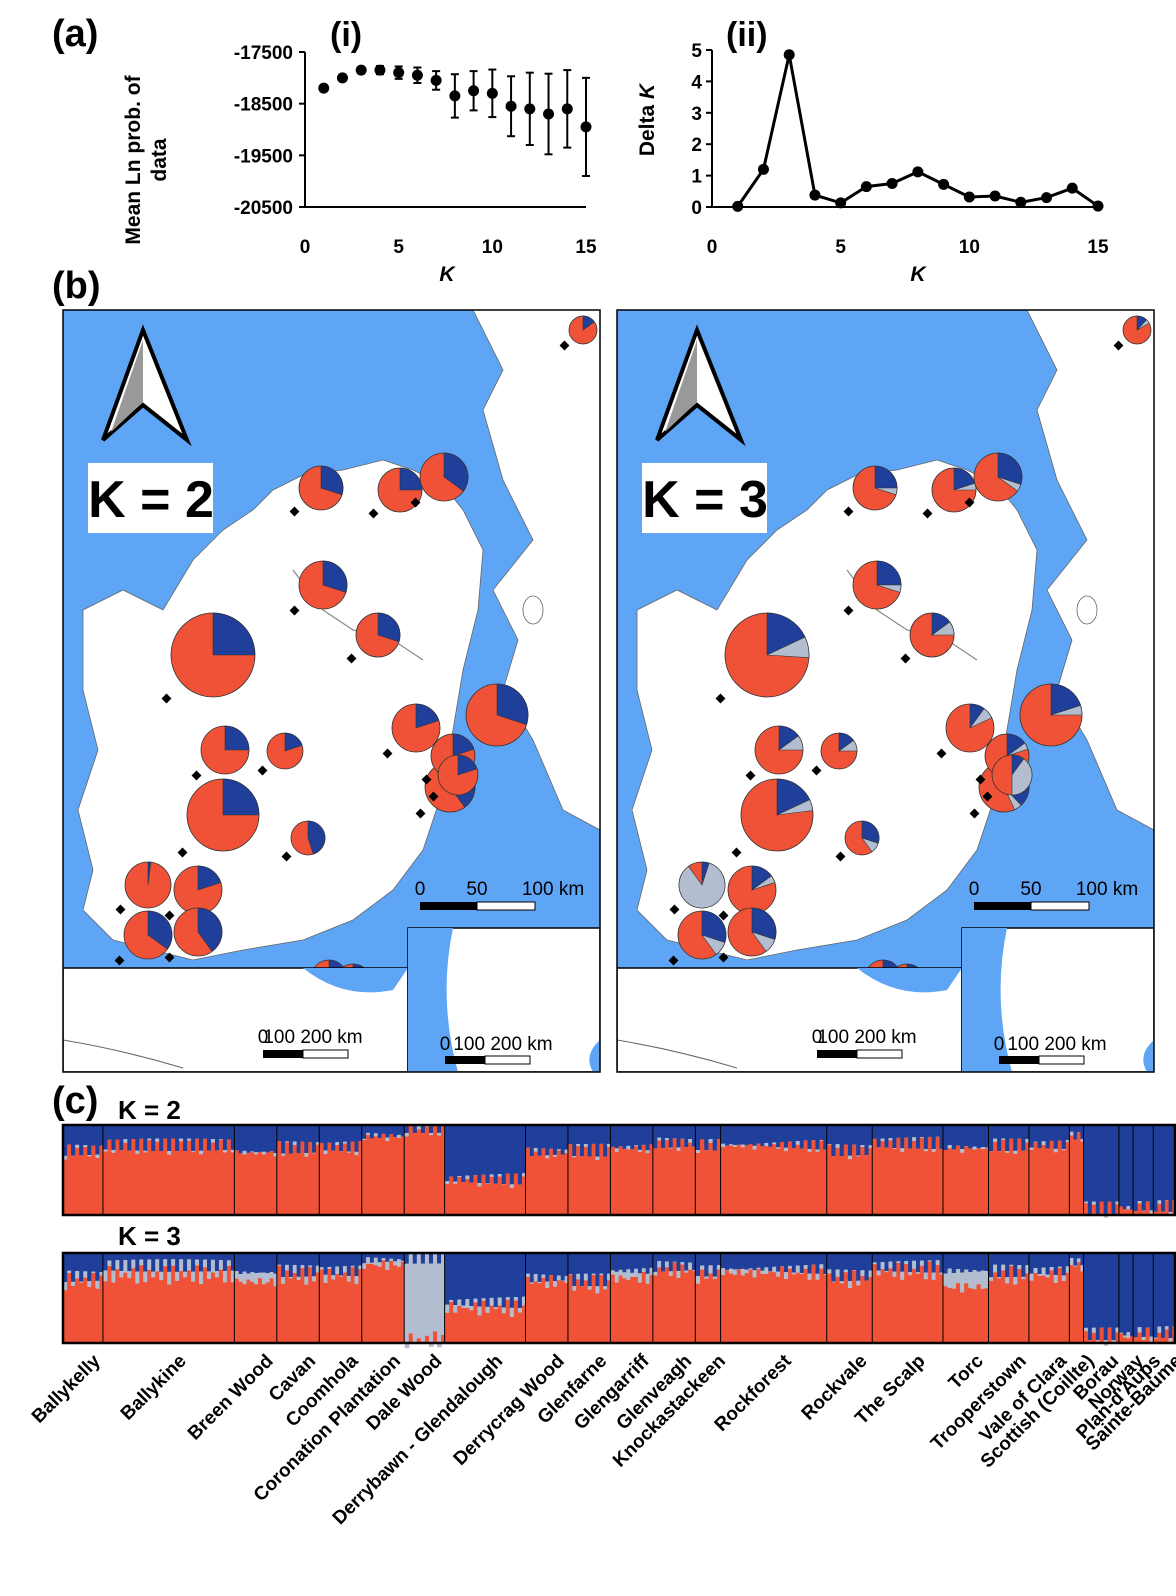 The height and width of the screenshot is (1596, 1176). I want to click on k-label-bg, so click(150, 498).